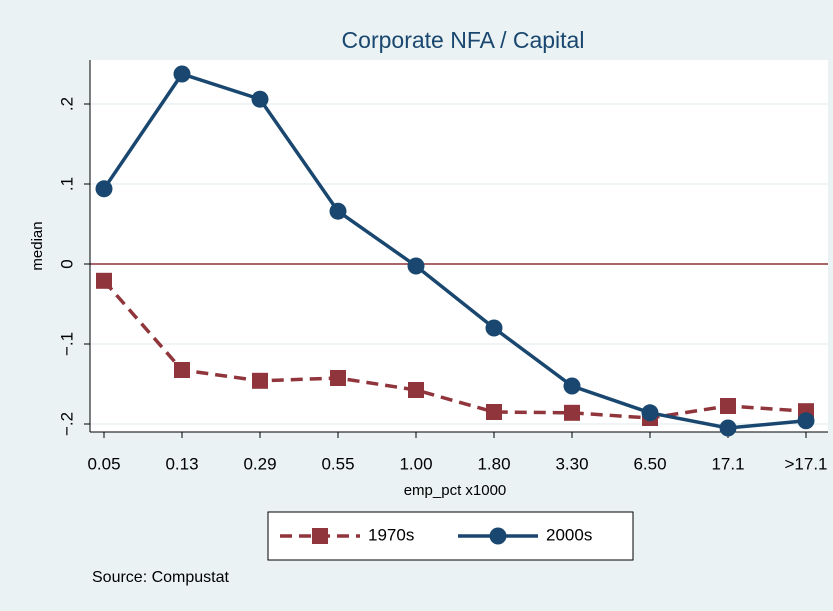  Describe the element at coordinates (569, 534) in the screenshot. I see `legend-label: 2000s` at that location.